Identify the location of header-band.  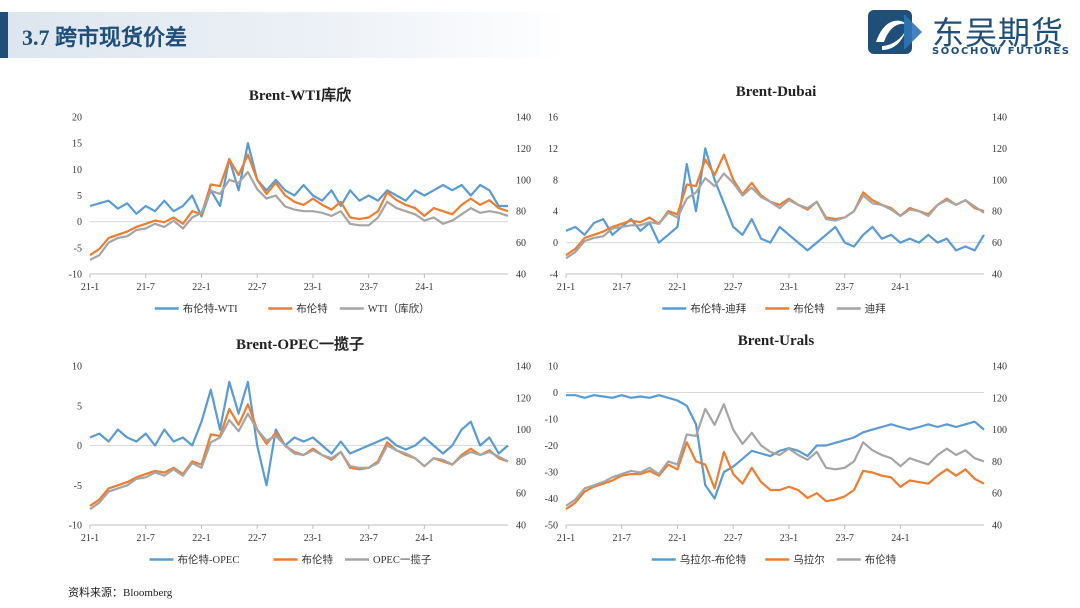
(288, 35).